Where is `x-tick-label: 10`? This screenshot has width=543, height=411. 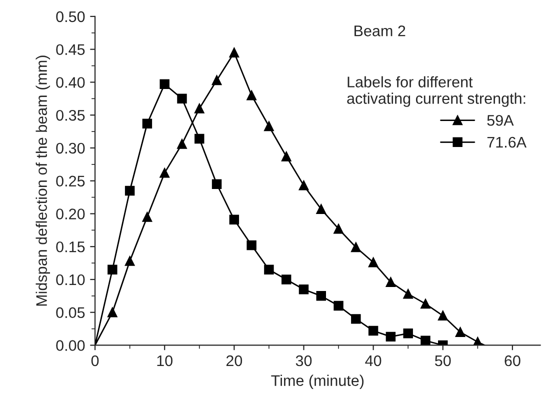
x-tick-label: 10 is located at coordinates (164, 360).